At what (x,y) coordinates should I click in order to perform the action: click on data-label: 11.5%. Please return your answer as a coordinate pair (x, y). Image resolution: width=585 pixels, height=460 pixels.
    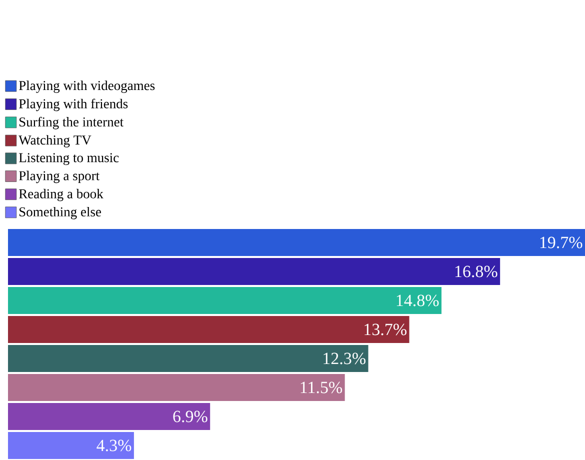
    Looking at the image, I should click on (321, 388).